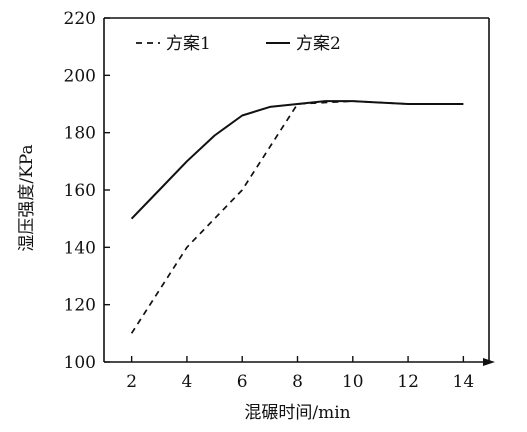  I want to click on x-tick-label: 8, so click(297, 382).